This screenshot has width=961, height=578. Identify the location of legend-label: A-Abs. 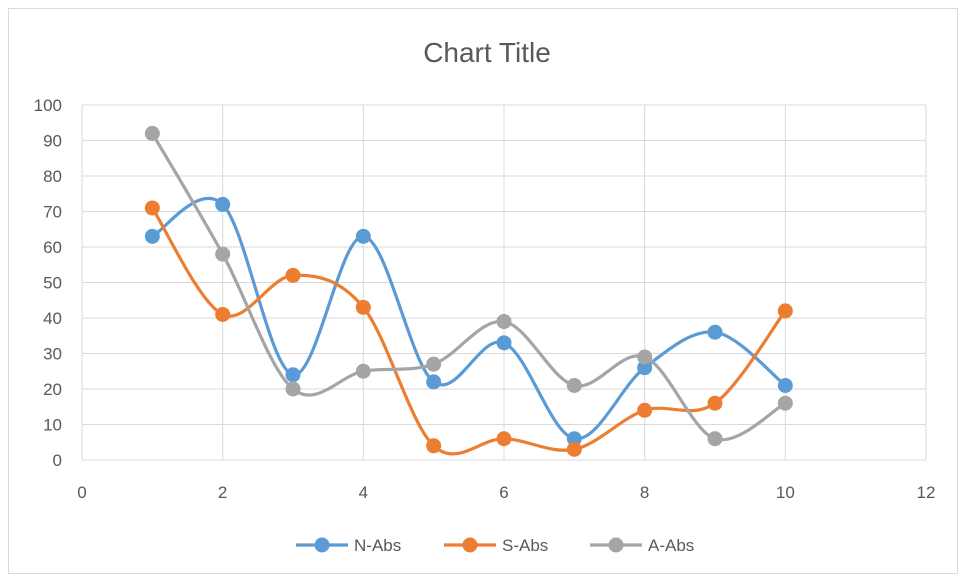
(671, 545).